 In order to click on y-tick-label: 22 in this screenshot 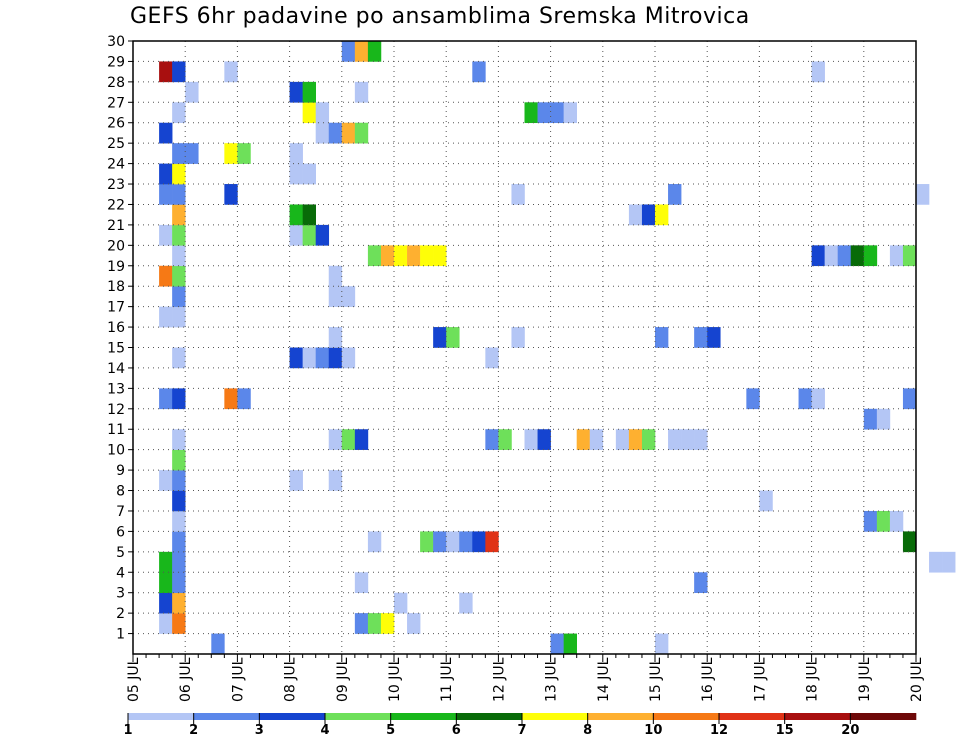, I will do `click(116, 205)`.